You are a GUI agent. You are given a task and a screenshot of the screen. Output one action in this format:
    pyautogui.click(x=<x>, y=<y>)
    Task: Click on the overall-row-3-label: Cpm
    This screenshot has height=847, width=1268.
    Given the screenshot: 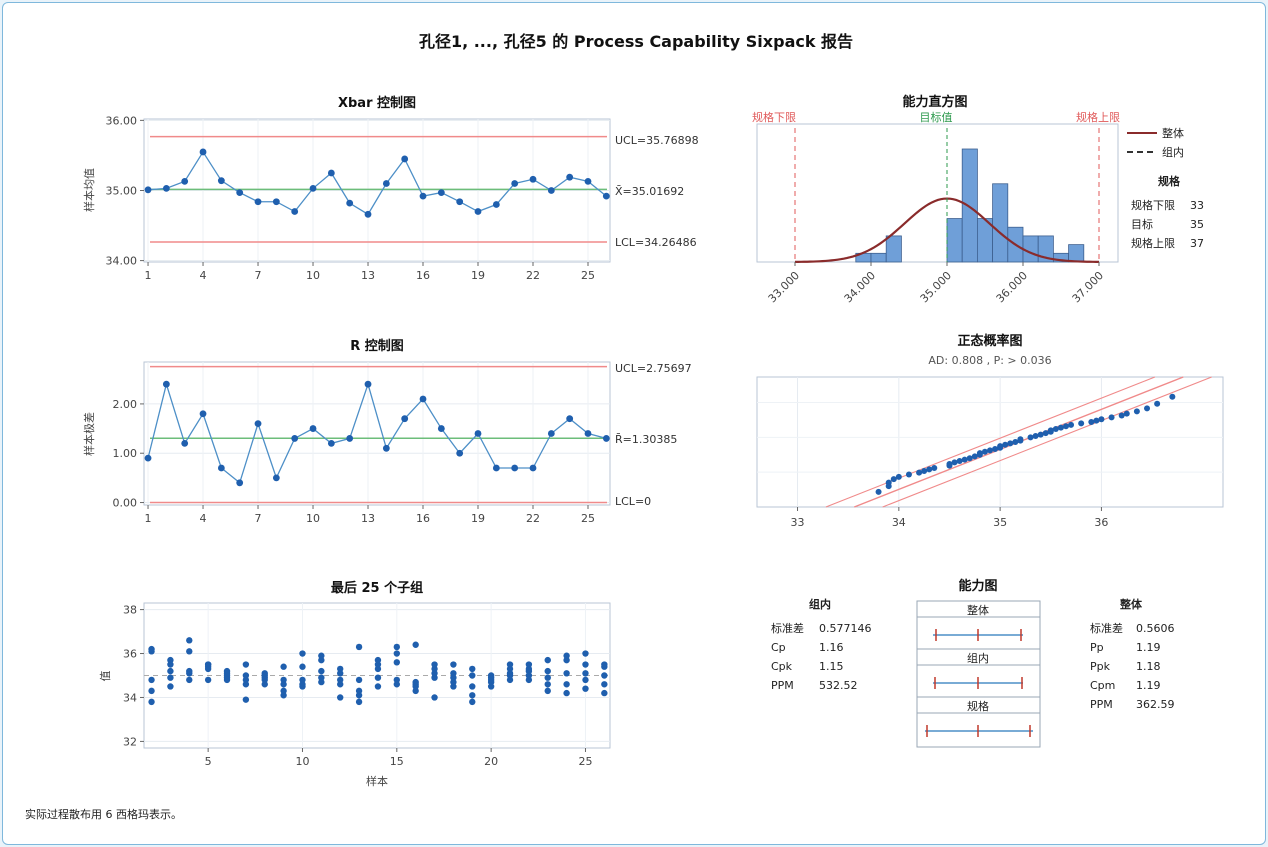 What is the action you would take?
    pyautogui.click(x=1102, y=685)
    